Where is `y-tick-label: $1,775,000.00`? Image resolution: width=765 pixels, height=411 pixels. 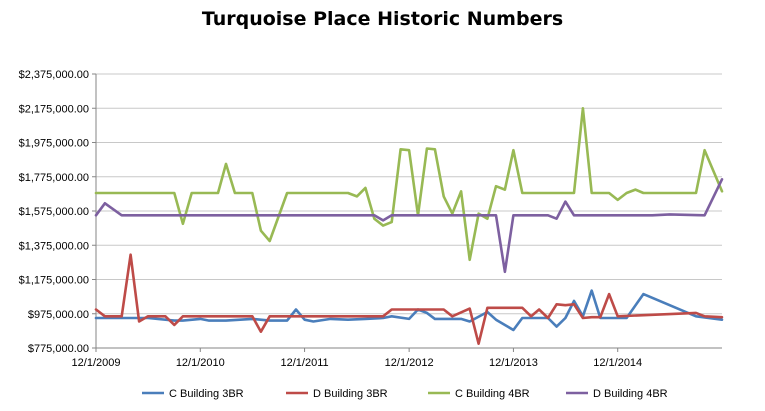
y-tick-label: $1,775,000.00 is located at coordinates (54, 178).